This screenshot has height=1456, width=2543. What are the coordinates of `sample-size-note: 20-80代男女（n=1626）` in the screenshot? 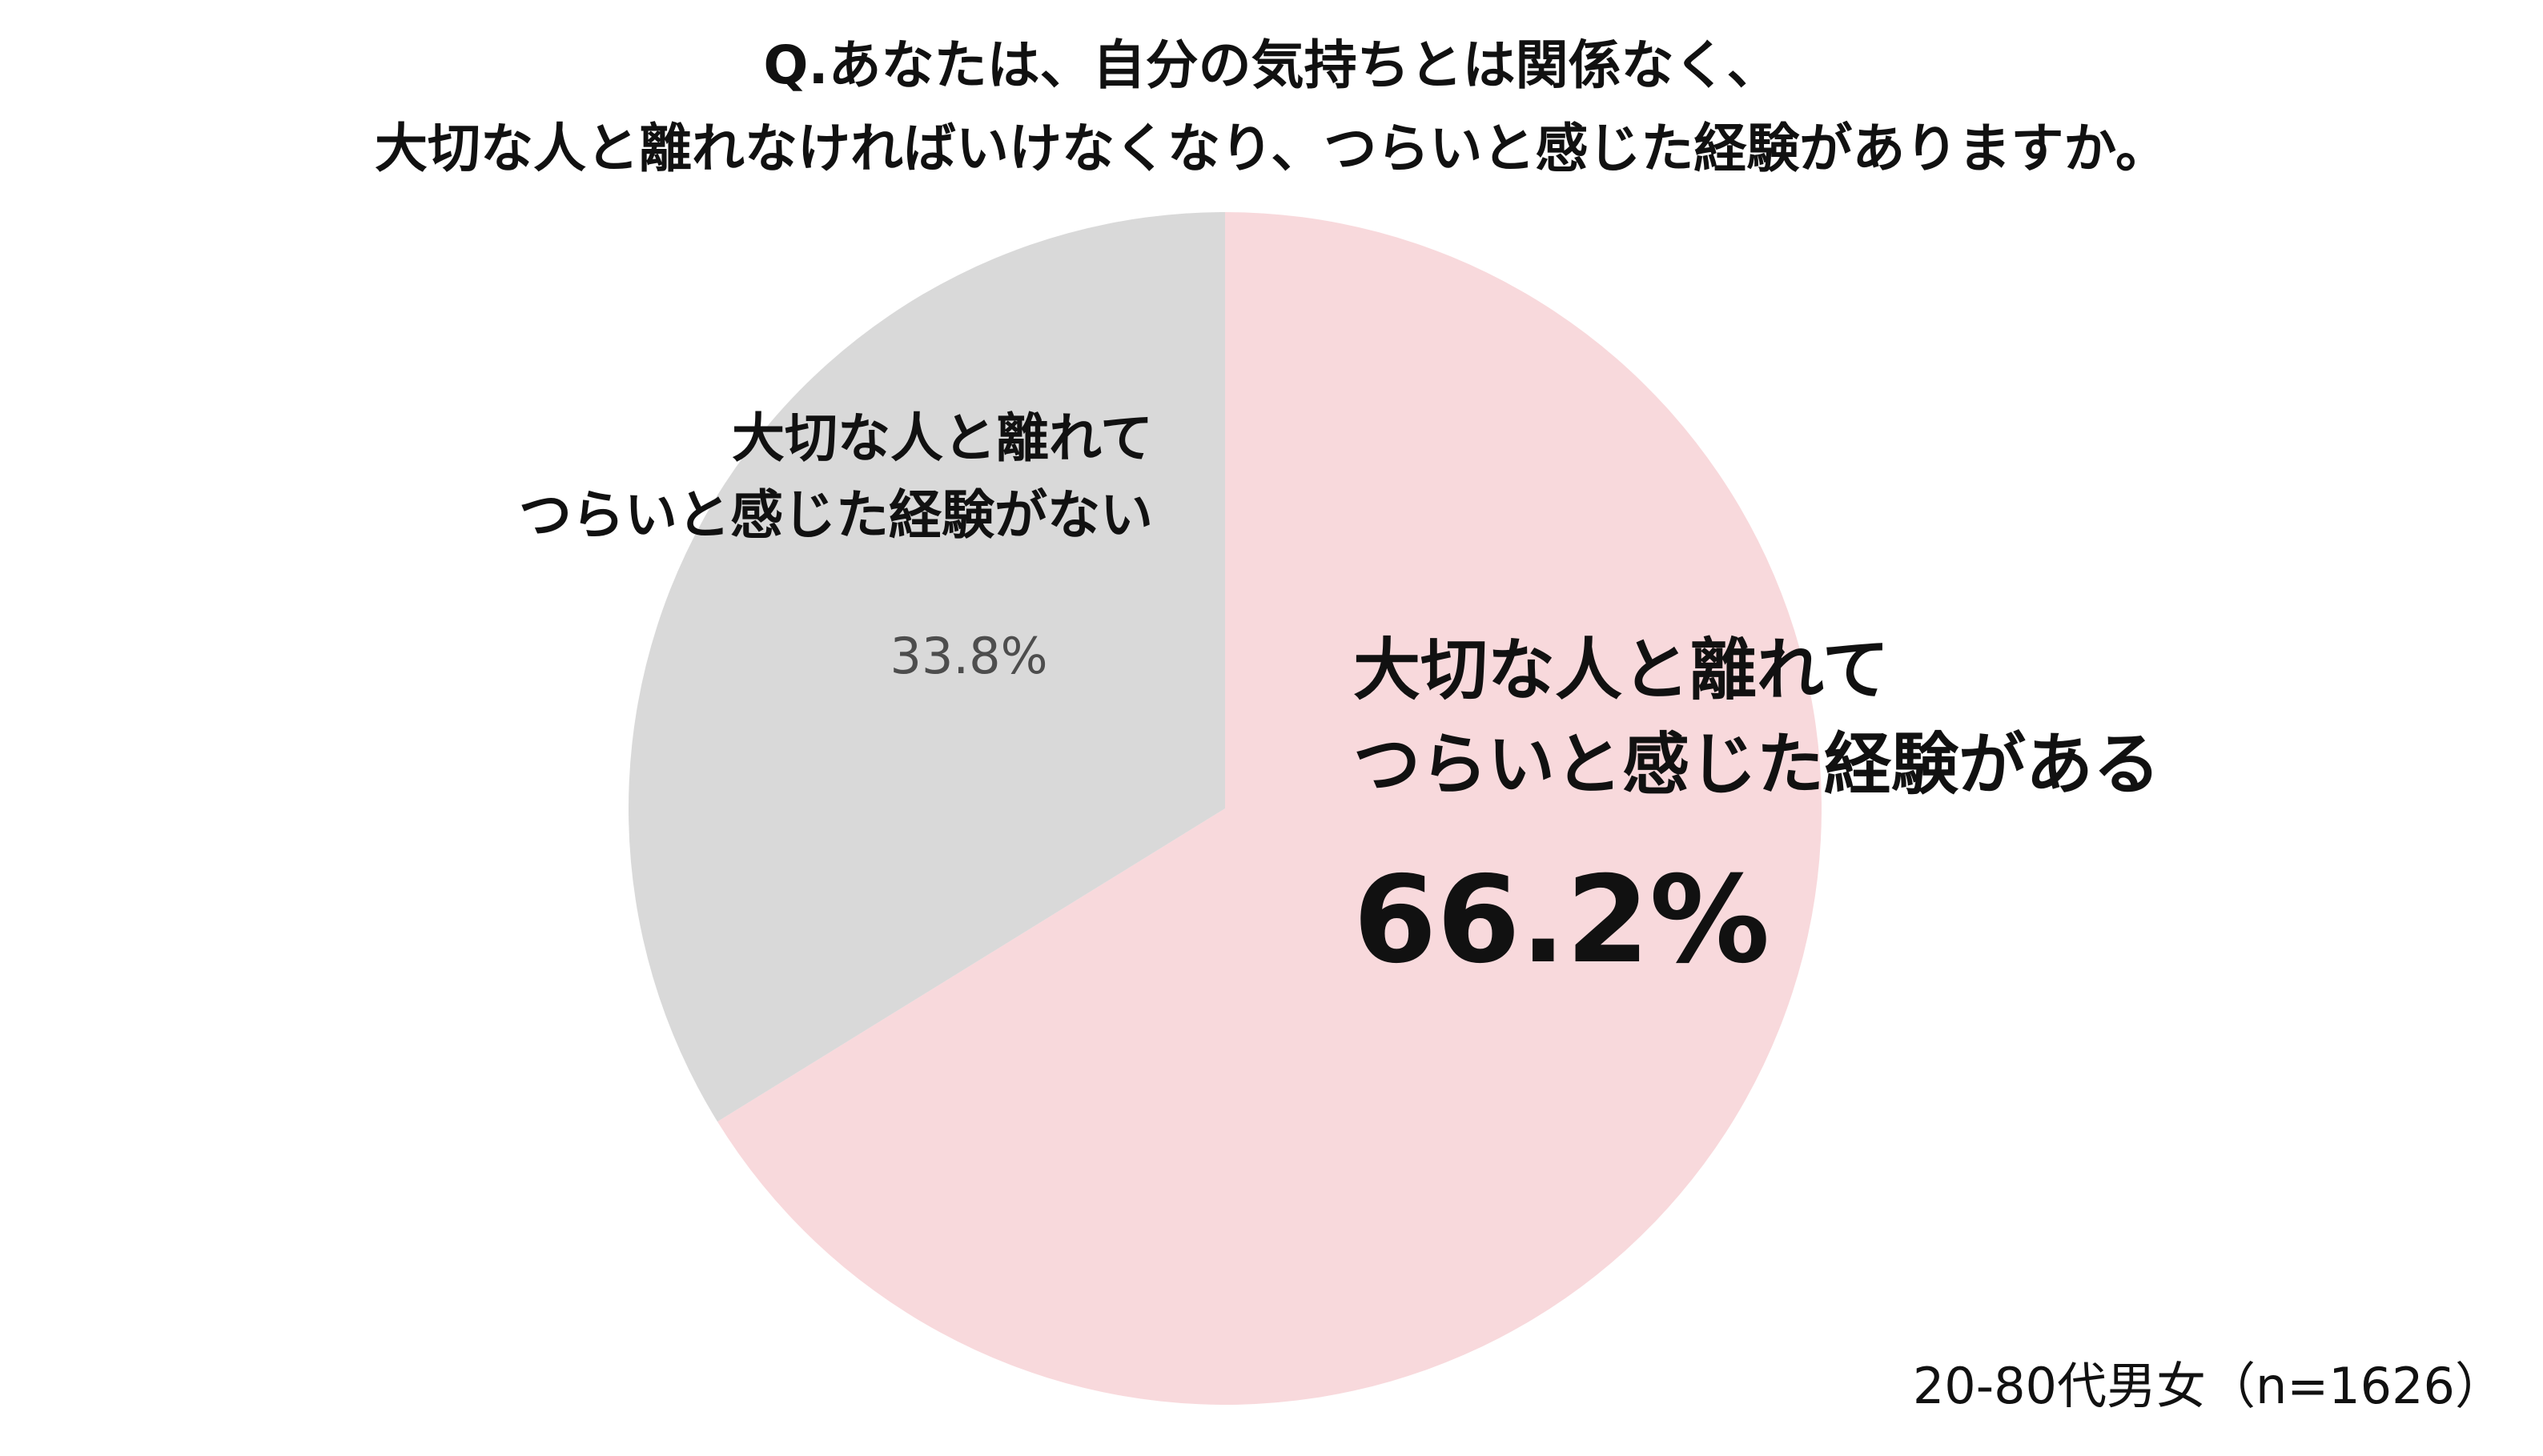 It's located at (2208, 1386).